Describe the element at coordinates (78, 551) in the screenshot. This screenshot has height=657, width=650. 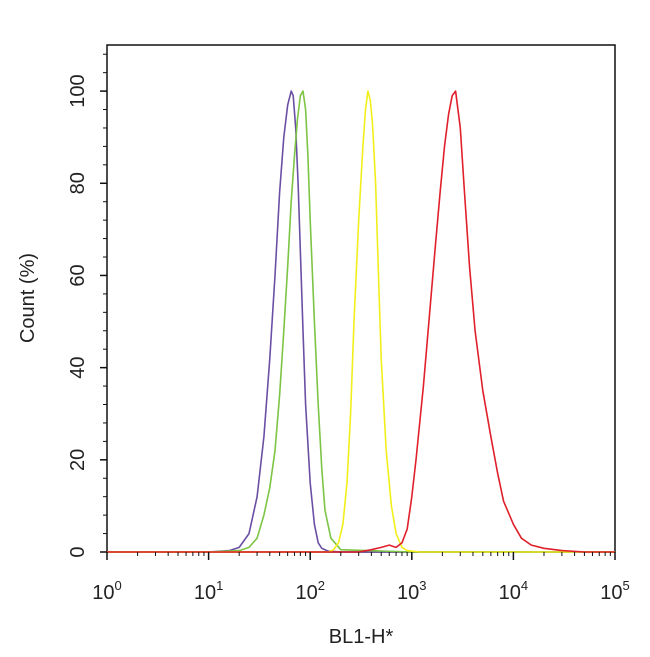
I see `y-tick-label: 0` at that location.